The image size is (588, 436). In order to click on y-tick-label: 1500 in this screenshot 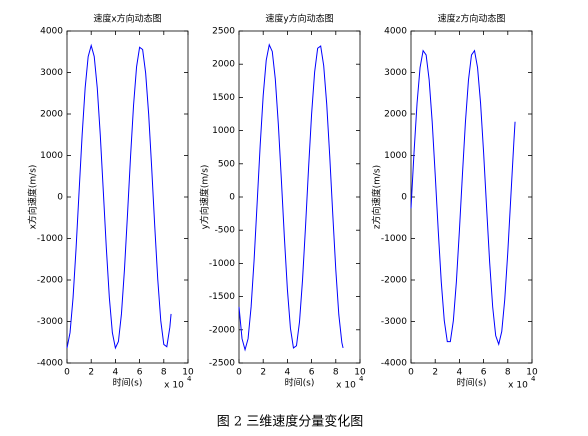, I will do `click(223, 98)`.